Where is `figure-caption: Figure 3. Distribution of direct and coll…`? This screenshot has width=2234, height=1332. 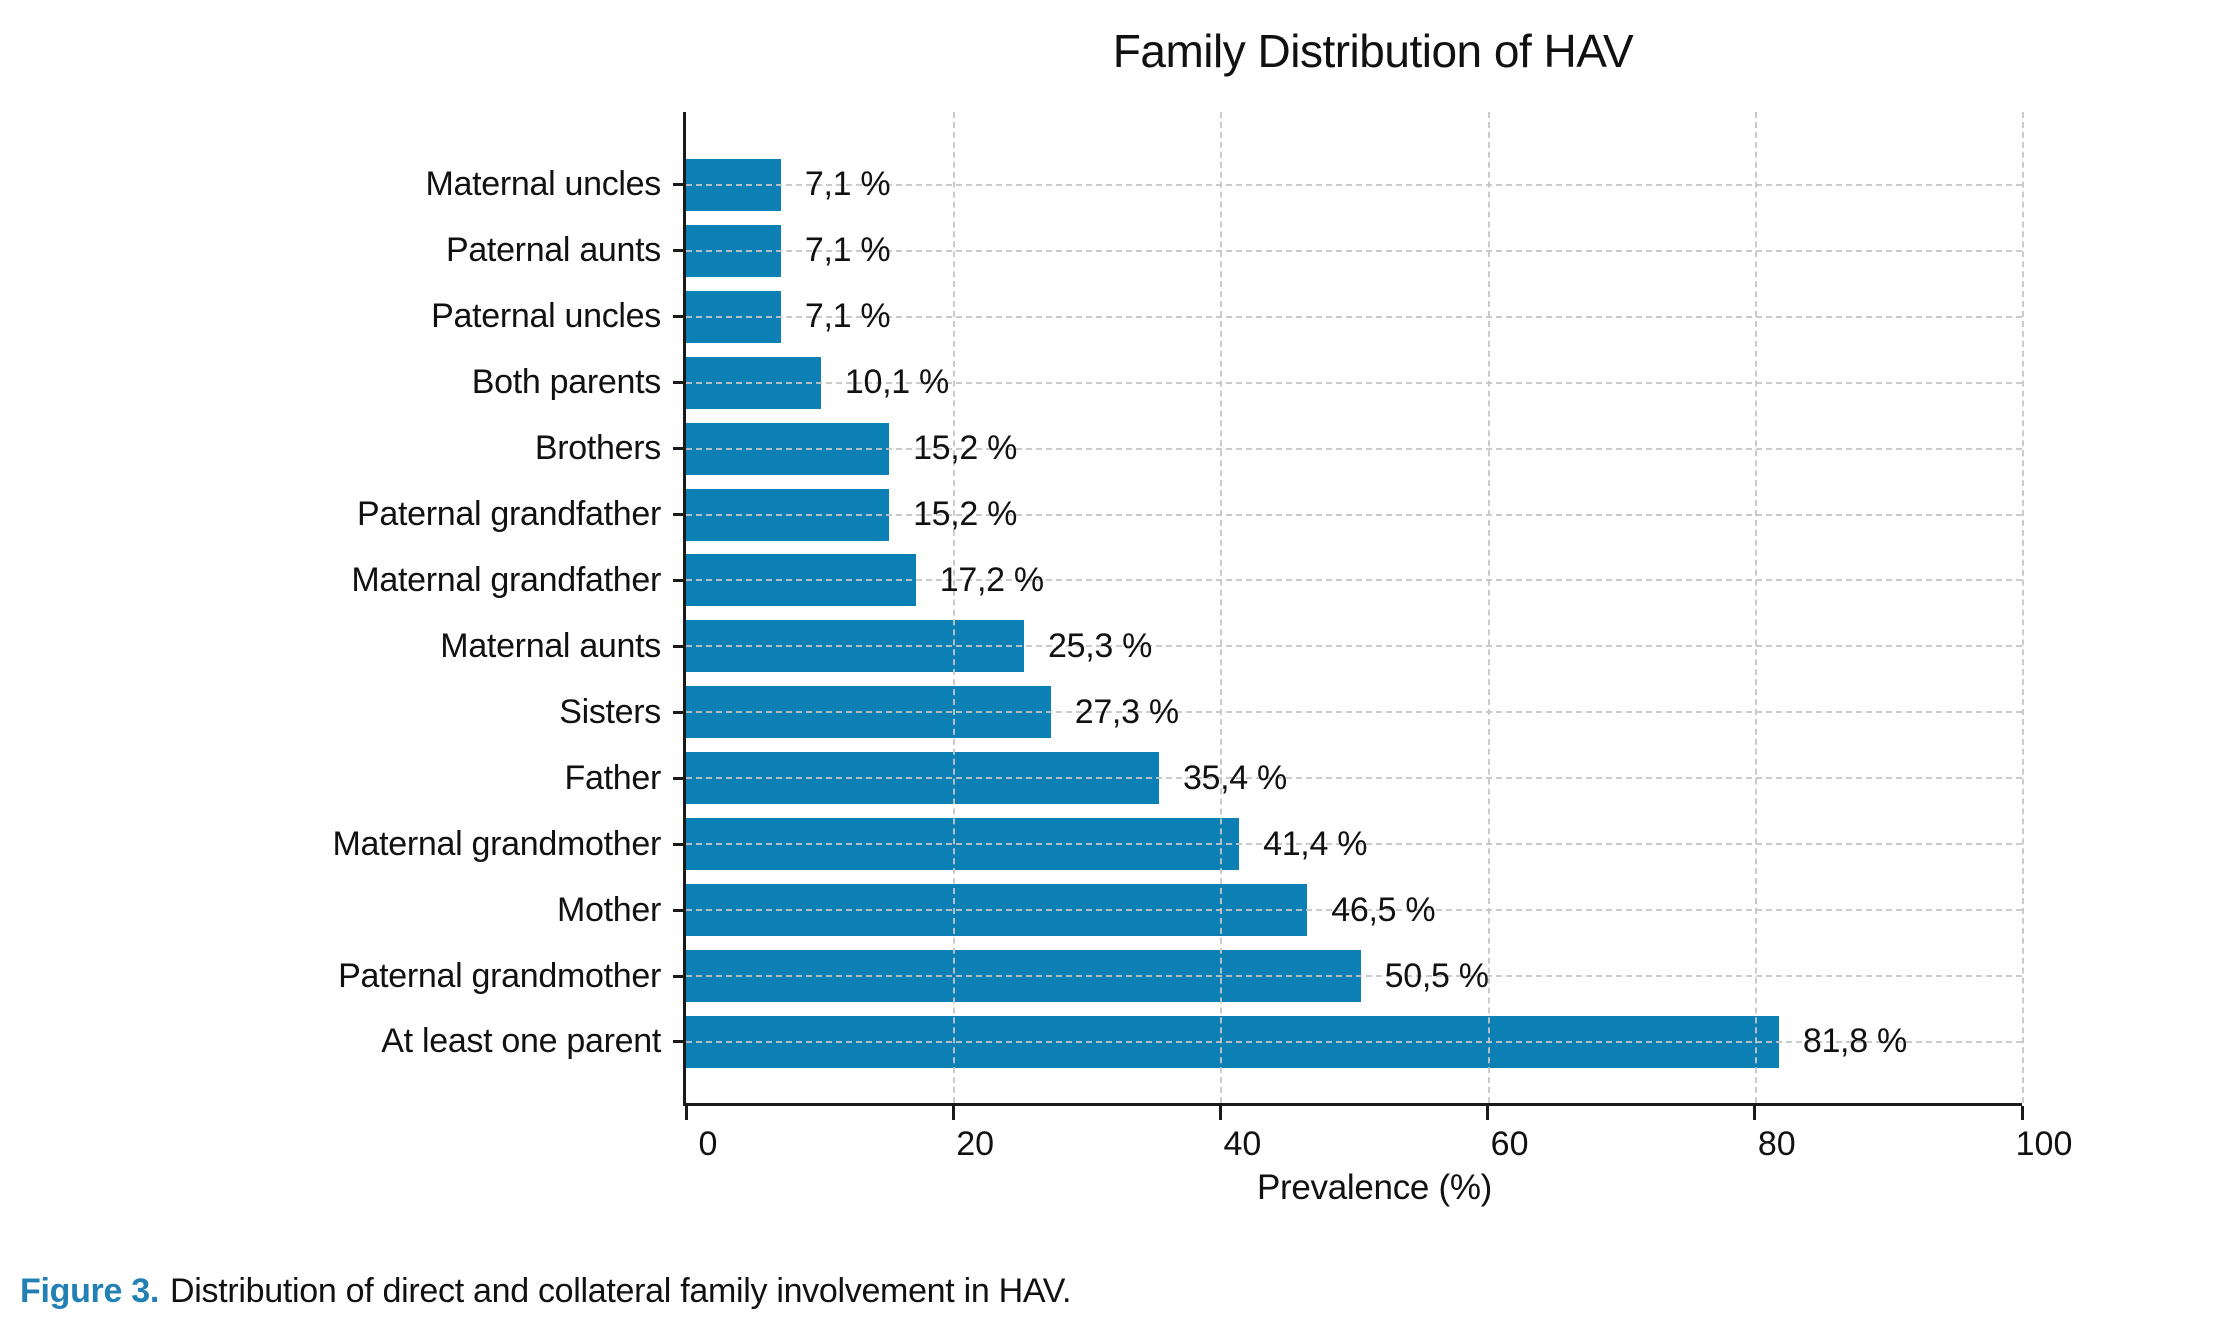
figure-caption: Figure 3. Distribution of direct and coll… is located at coordinates (545, 1291).